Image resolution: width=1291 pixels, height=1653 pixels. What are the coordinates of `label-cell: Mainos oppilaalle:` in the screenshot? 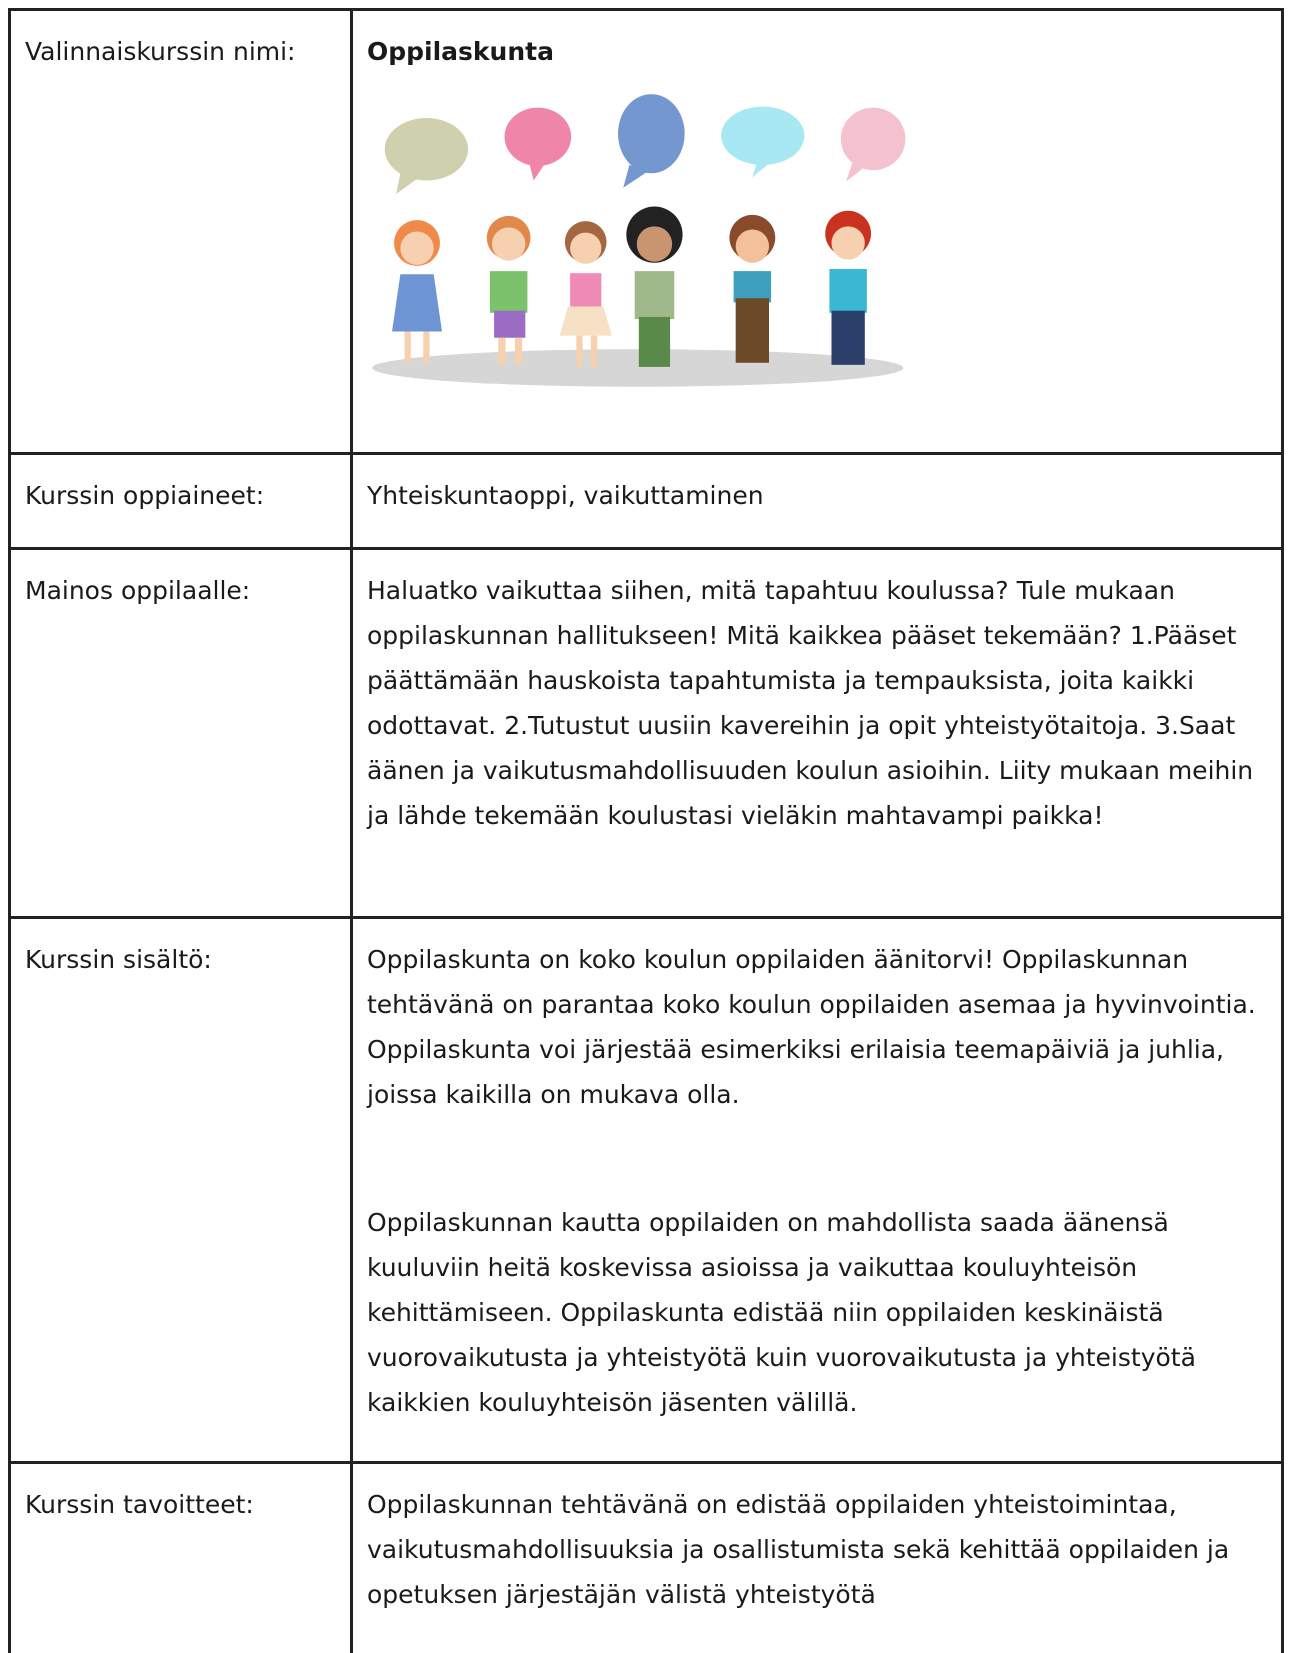 It's located at (180, 733).